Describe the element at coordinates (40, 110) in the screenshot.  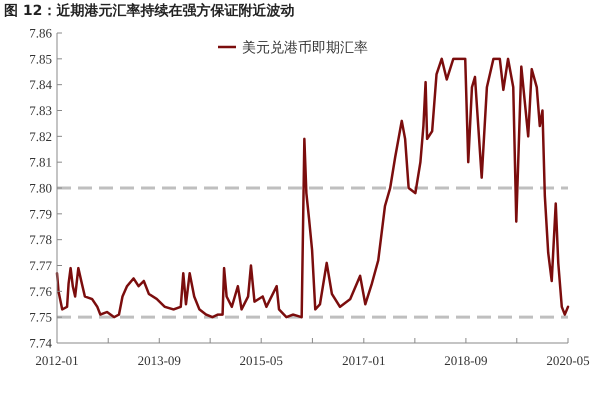
I see `y-tick-label: 7.83` at that location.